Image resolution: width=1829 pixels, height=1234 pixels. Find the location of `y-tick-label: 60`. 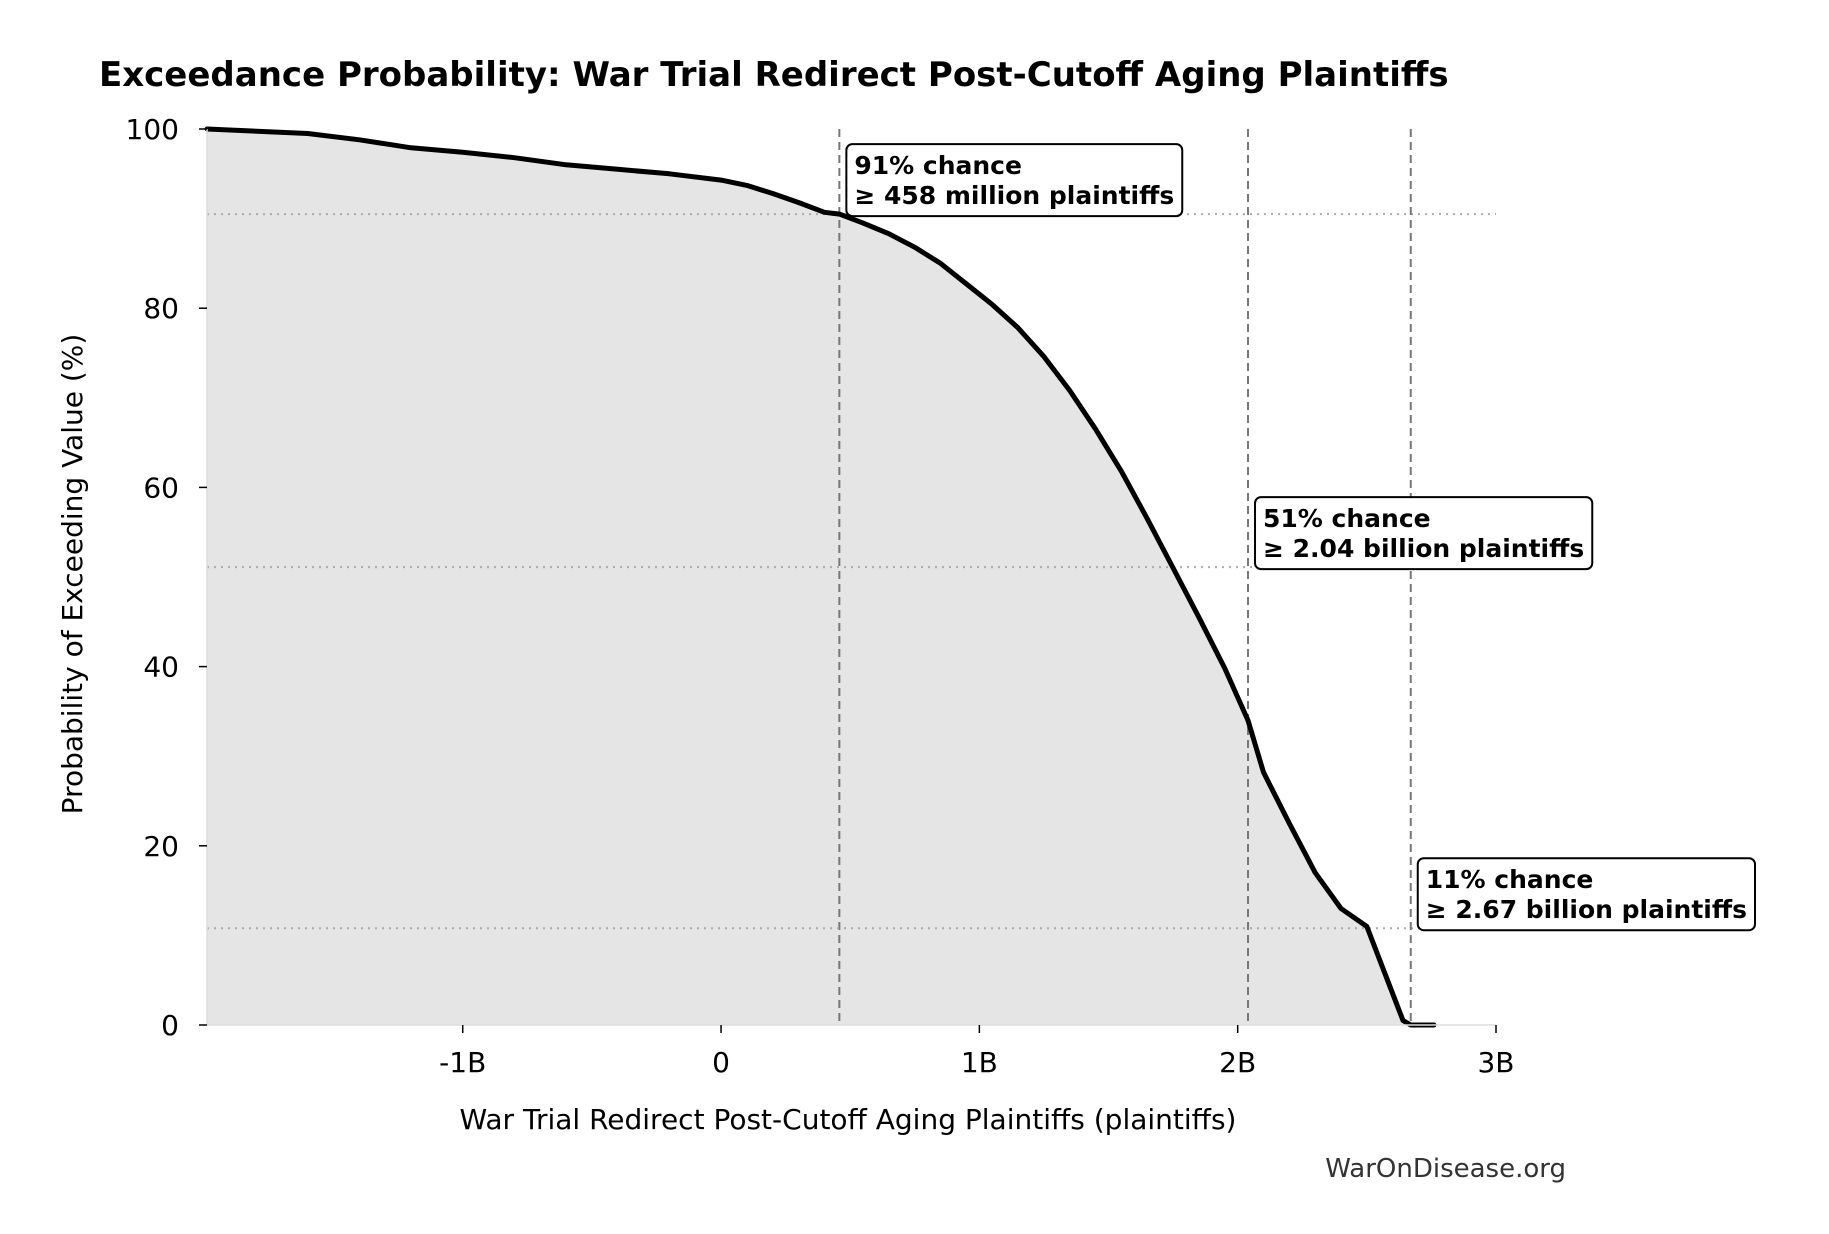

y-tick-label: 60 is located at coordinates (161, 487).